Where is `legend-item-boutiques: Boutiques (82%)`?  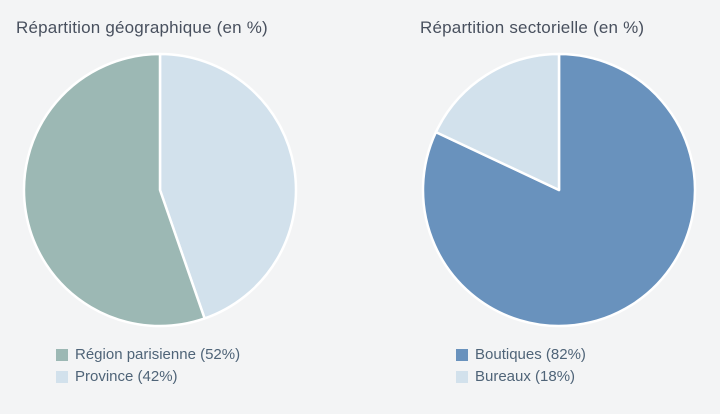 legend-item-boutiques: Boutiques (82%) is located at coordinates (521, 354).